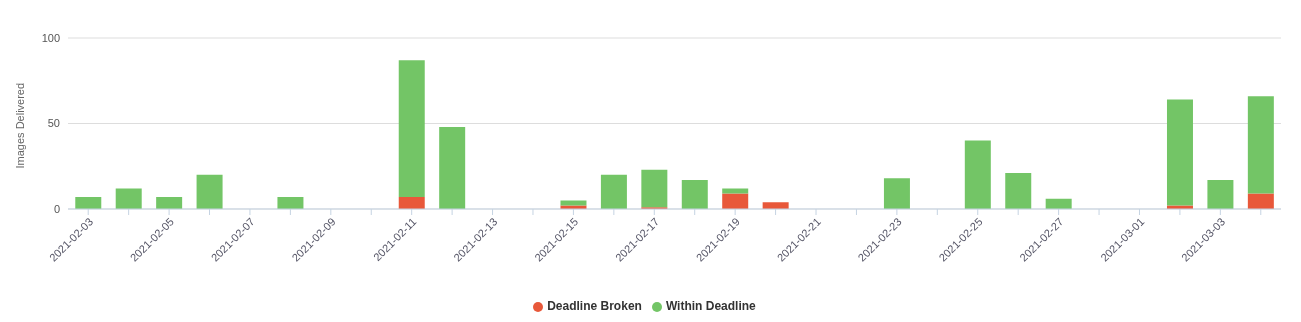 The height and width of the screenshot is (322, 1301). Describe the element at coordinates (50, 37) in the screenshot. I see `y-tick-label: 100` at that location.